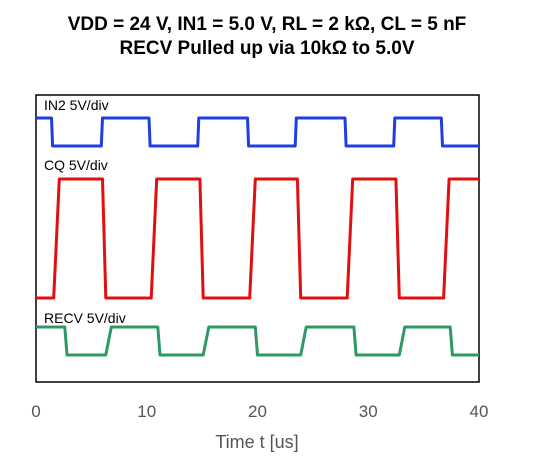  Describe the element at coordinates (267, 48) in the screenshot. I see `chart-subtitle: RECV Pulled up via 10kΩ to 5.0V` at that location.